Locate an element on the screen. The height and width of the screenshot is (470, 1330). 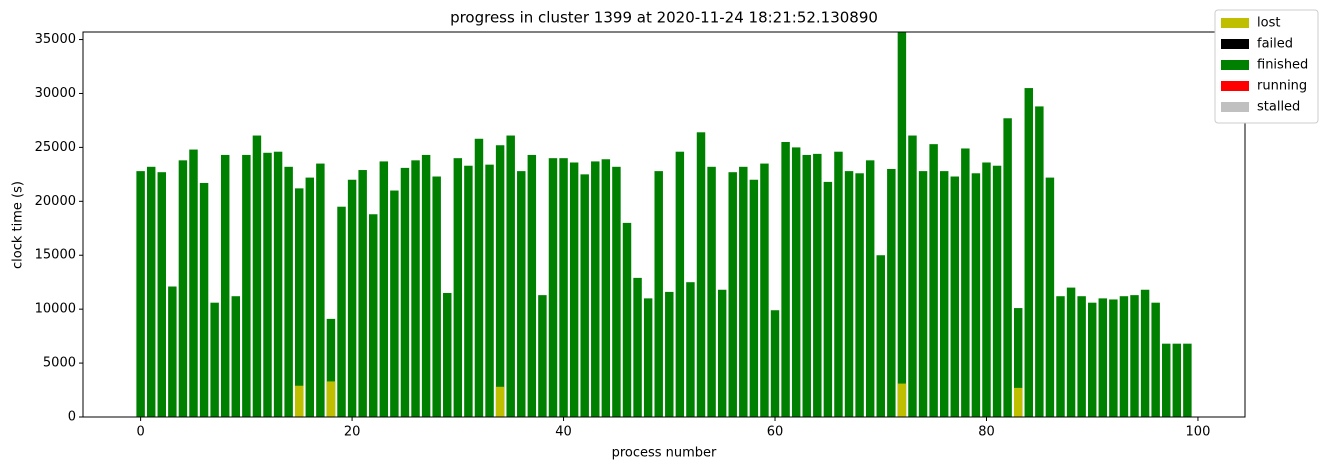
legend-label: finished is located at coordinates (1282, 65).